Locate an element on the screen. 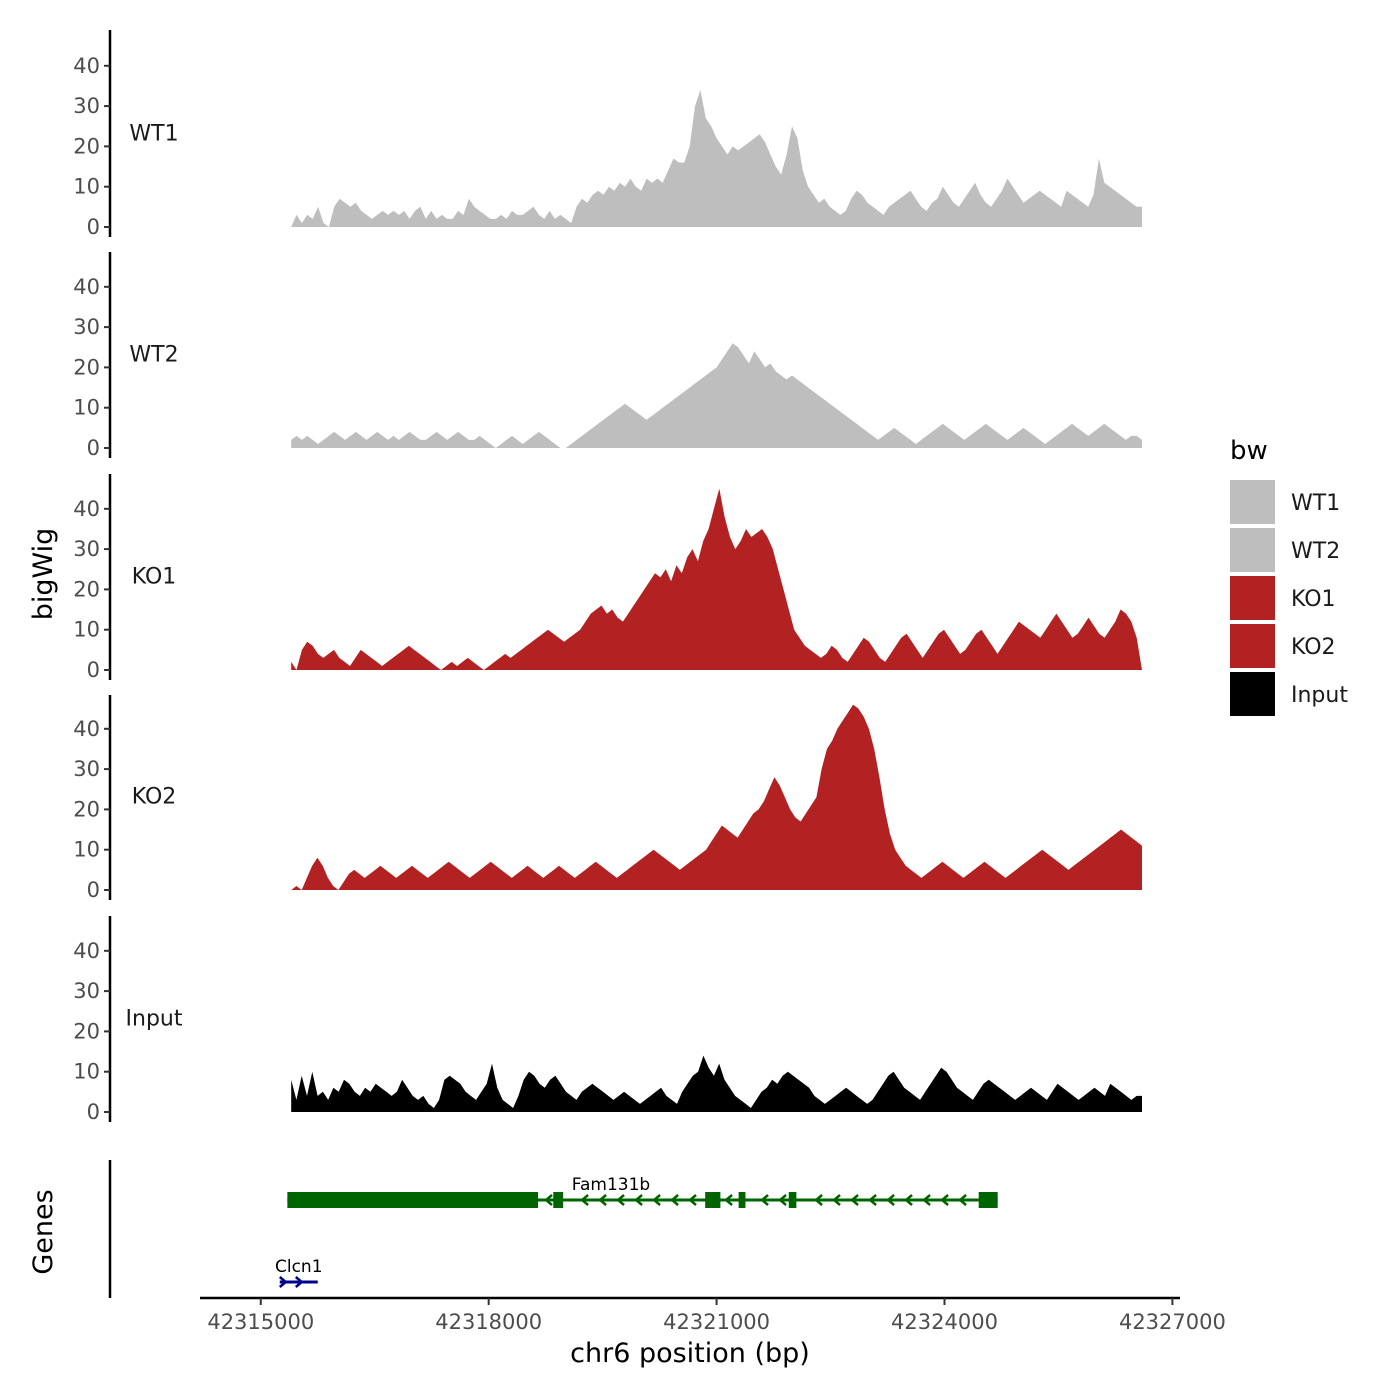  legend-label-ko2: KO2 is located at coordinates (1313, 647).